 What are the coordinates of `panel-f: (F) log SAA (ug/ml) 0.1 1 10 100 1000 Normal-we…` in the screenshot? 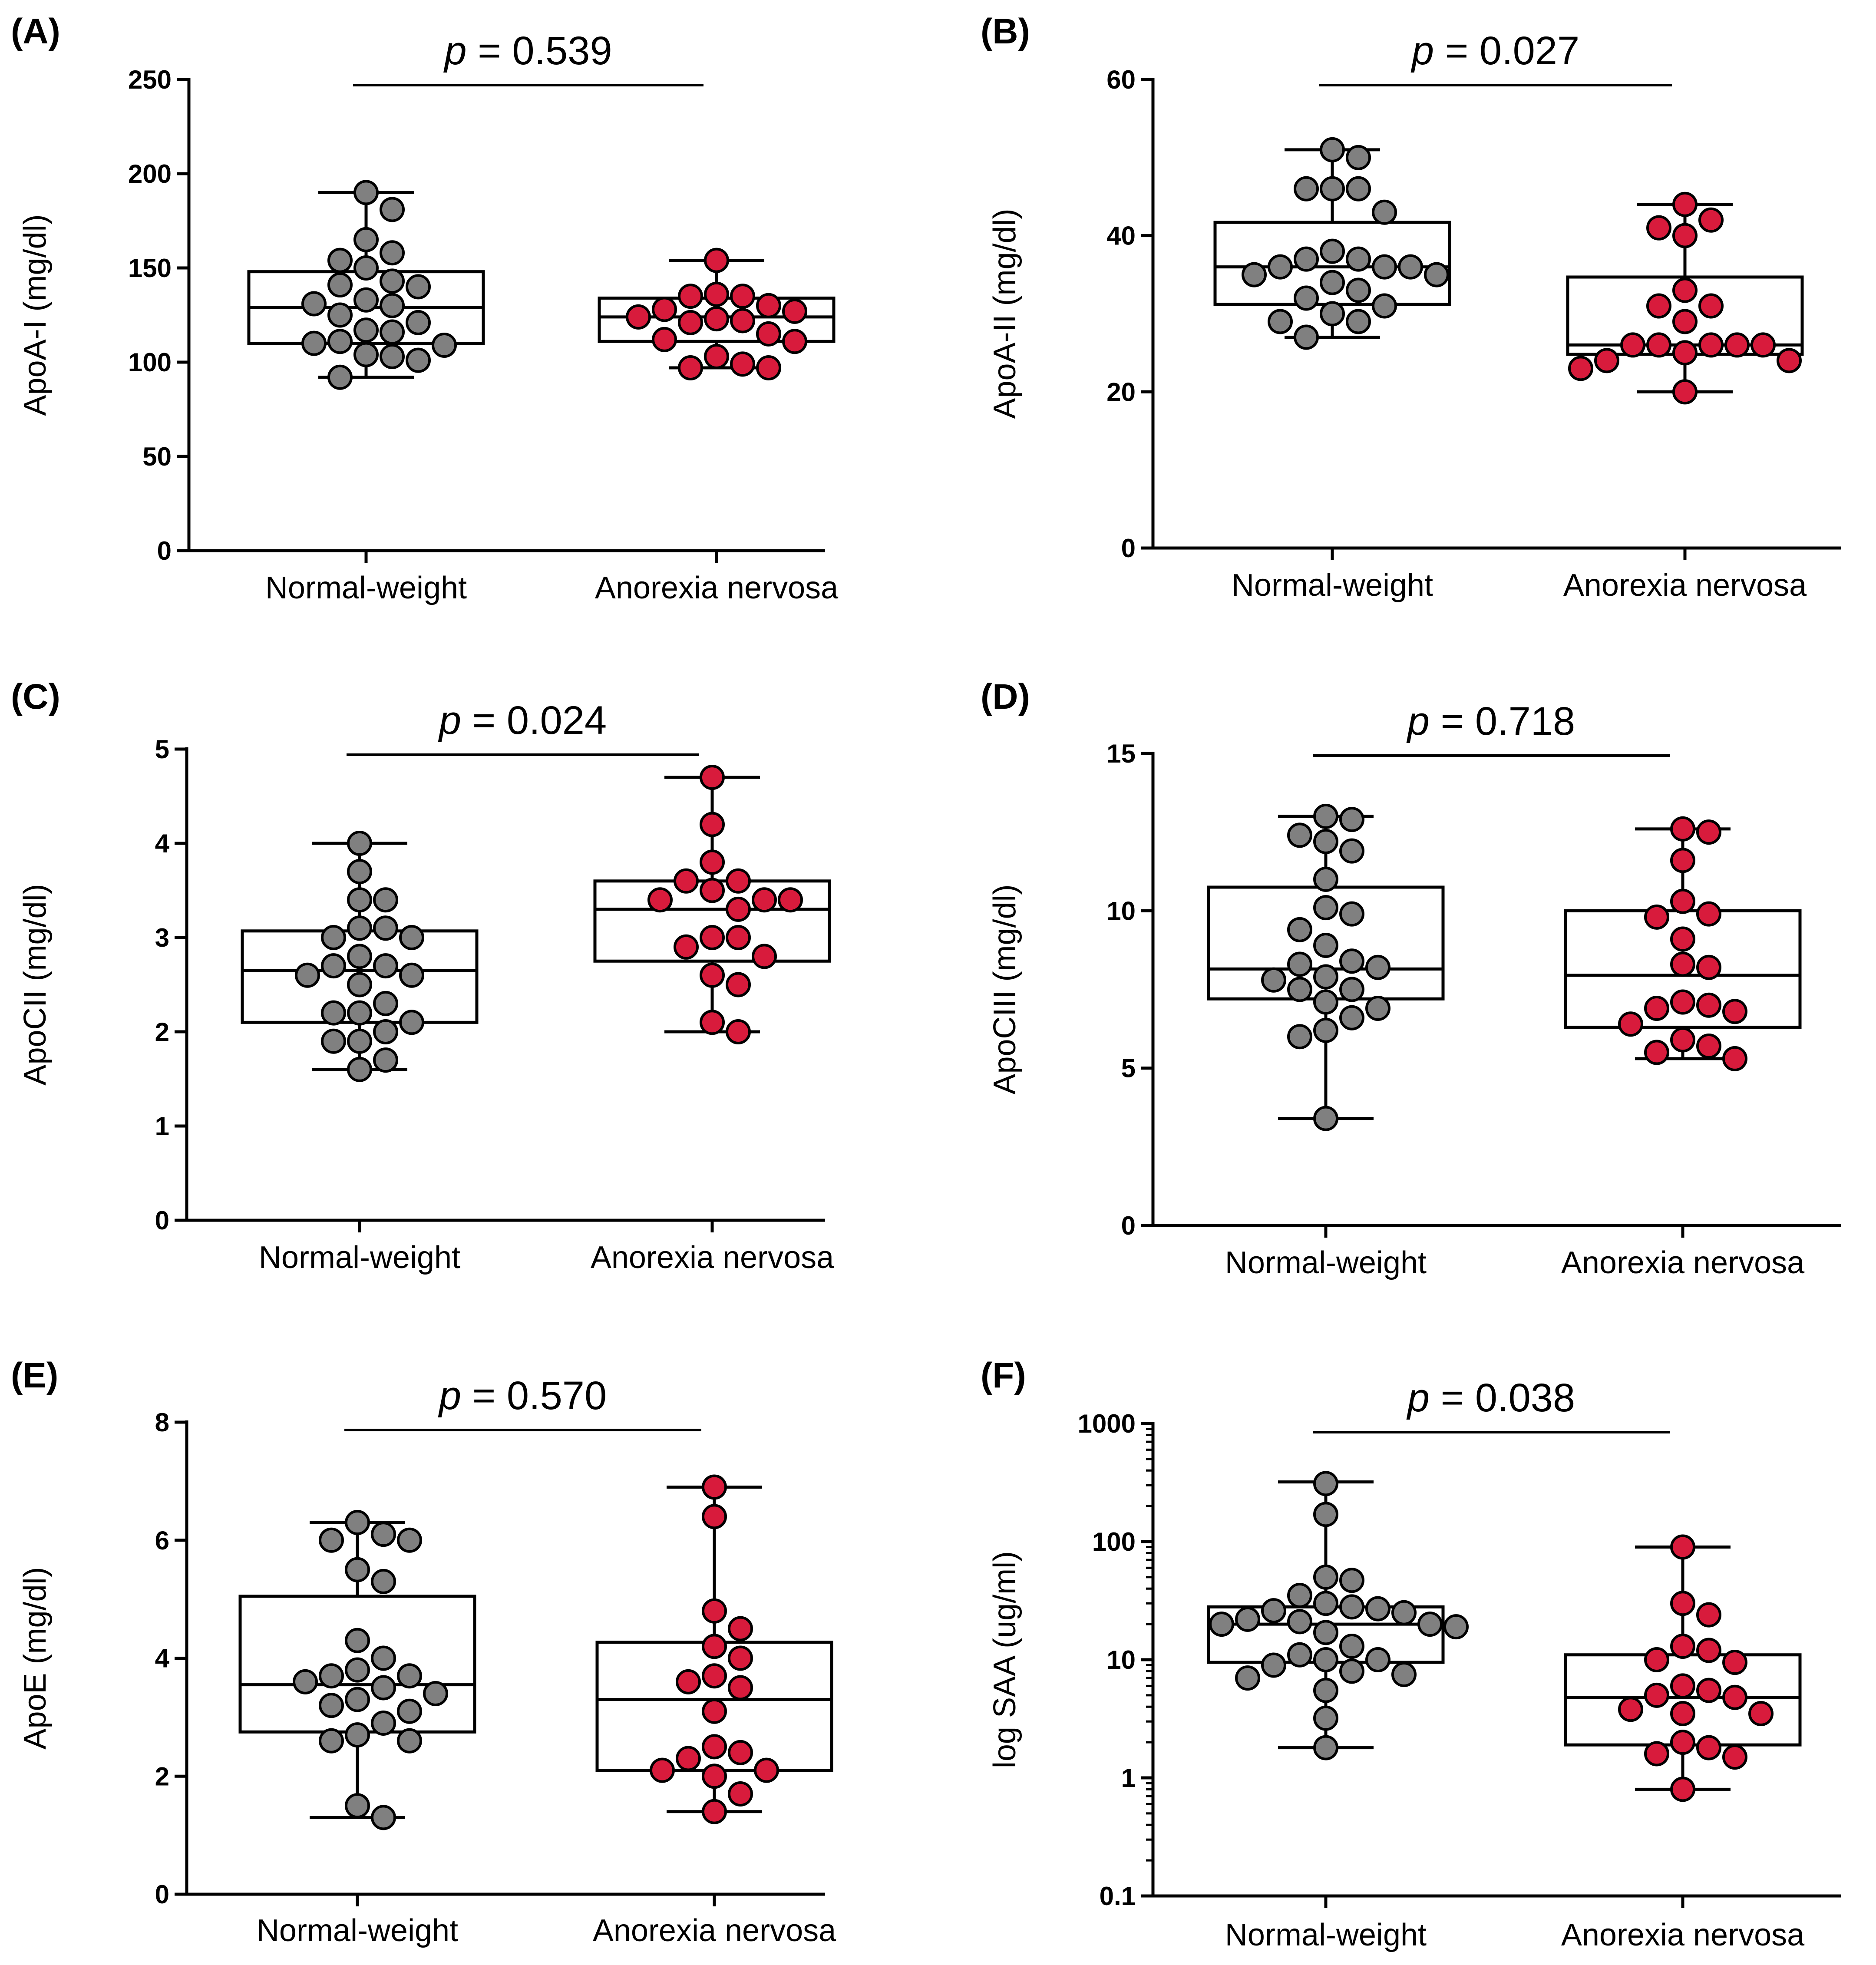 It's located at (1411, 1654).